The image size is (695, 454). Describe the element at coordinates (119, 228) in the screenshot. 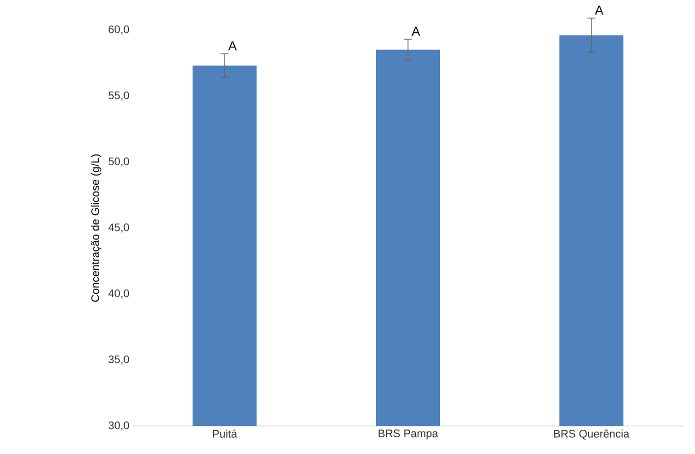

I see `y-tick-label: 45,0` at that location.